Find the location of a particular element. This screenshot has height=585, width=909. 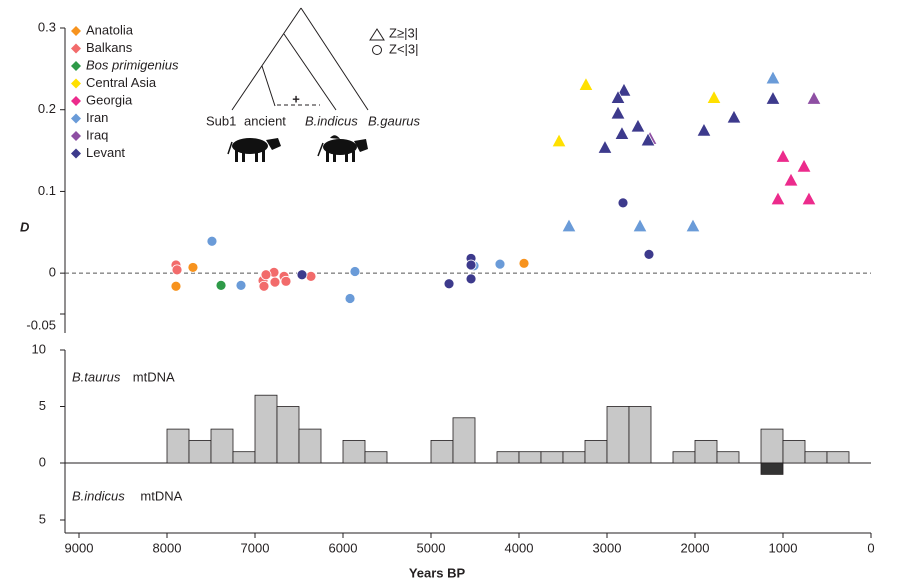

legend-label: Iraq is located at coordinates (97, 134).